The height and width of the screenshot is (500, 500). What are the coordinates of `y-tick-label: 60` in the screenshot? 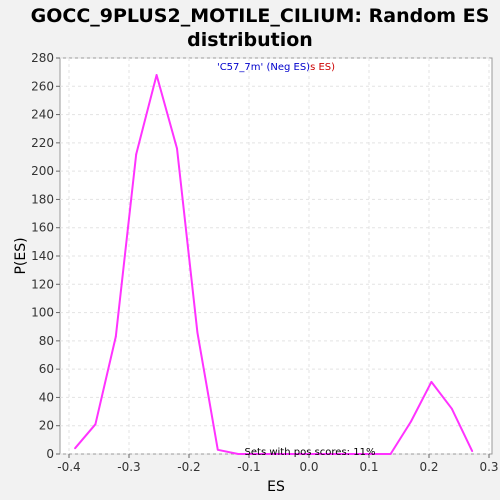 It's located at (46, 369).